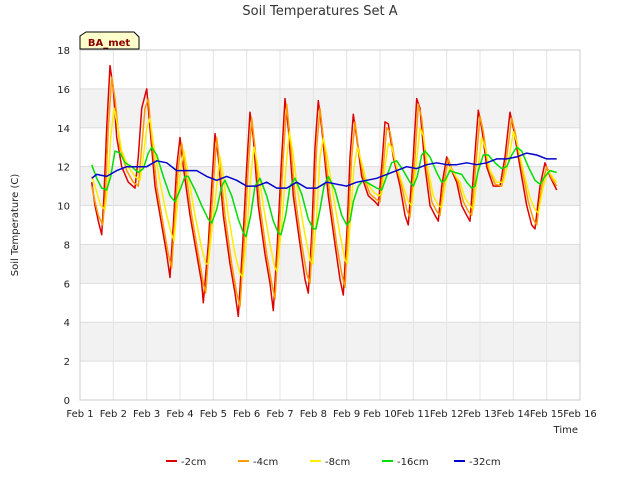 This screenshot has height=480, width=640. Describe the element at coordinates (547, 414) in the screenshot. I see `x-tick-label: Feb 15` at that location.